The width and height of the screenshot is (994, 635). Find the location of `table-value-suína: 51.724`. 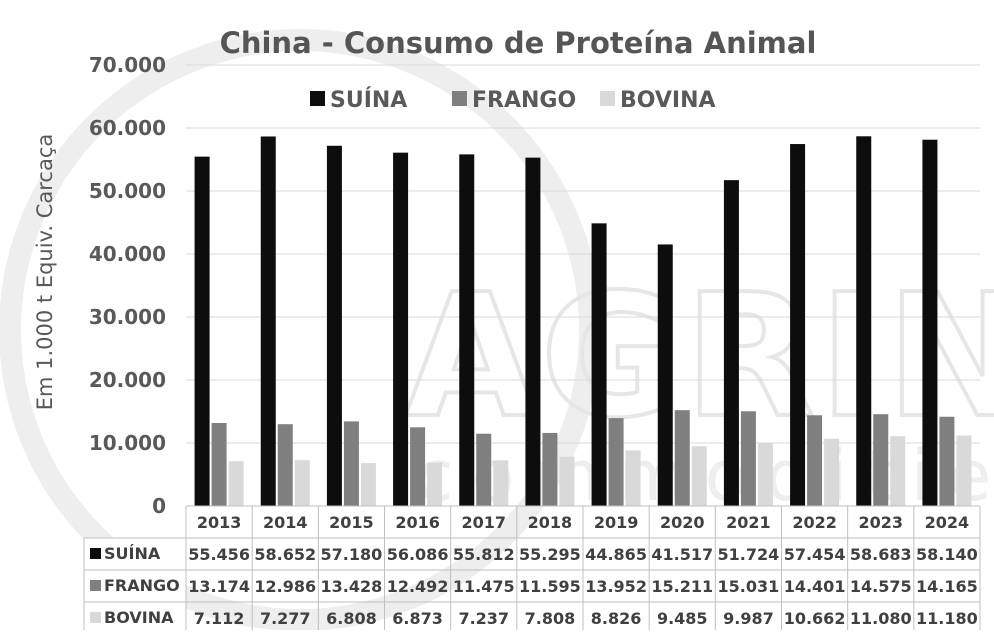

table-value-suína: 51.724 is located at coordinates (749, 554).